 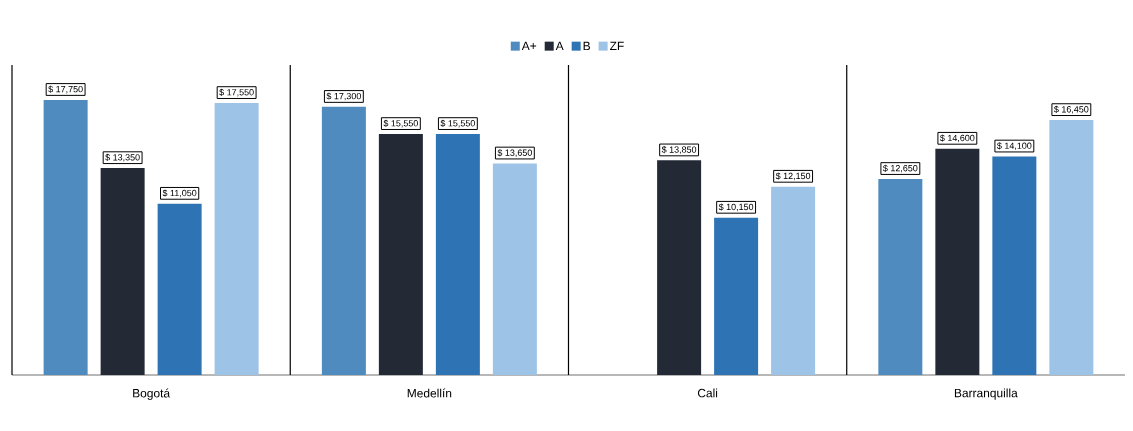 What do you see at coordinates (529, 46) in the screenshot?
I see `legend-label: A+` at bounding box center [529, 46].